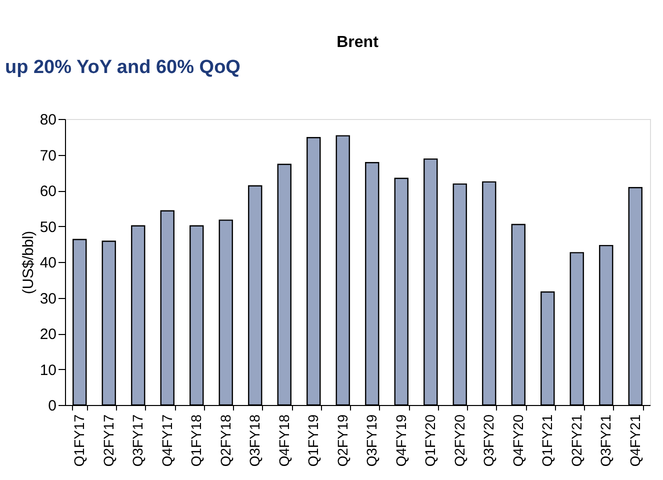 This screenshot has height=480, width=663. I want to click on x-tick-label: Q1FY17, so click(79, 440).